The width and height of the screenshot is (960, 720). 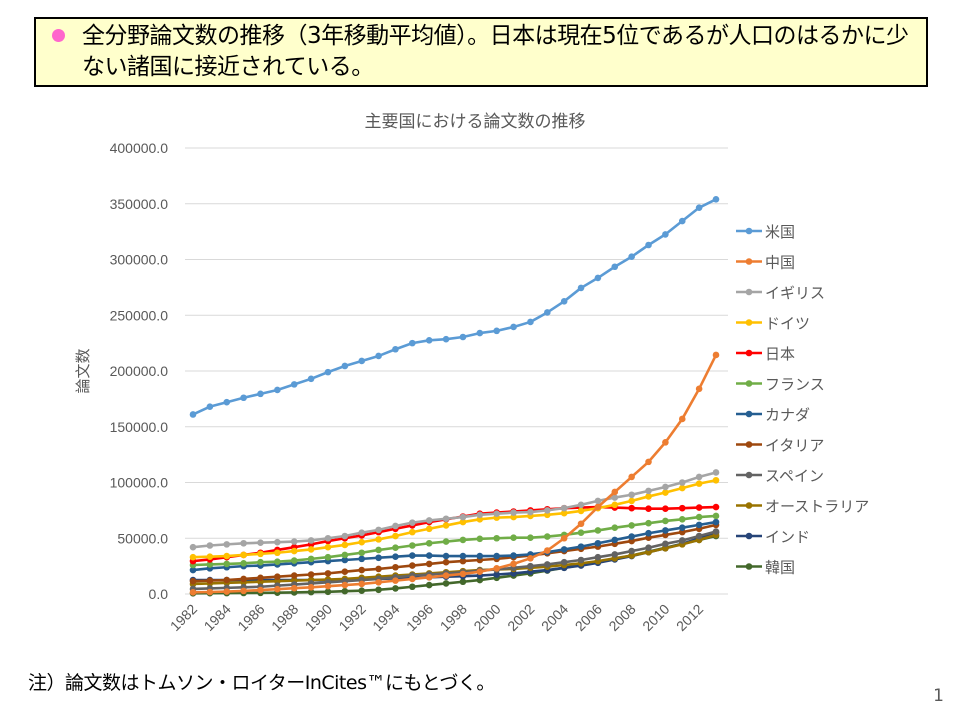 What do you see at coordinates (183, 617) in the screenshot?
I see `x-tick-label: 1982` at bounding box center [183, 617].